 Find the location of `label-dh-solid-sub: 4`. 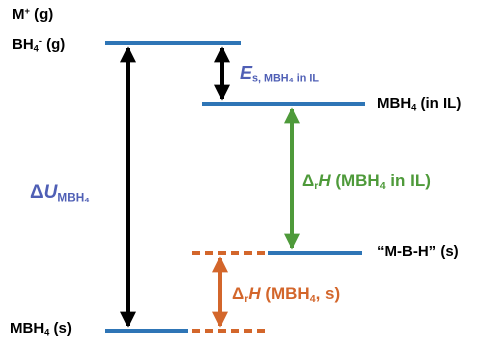

label-dh-solid-sub: 4 is located at coordinates (312, 298).